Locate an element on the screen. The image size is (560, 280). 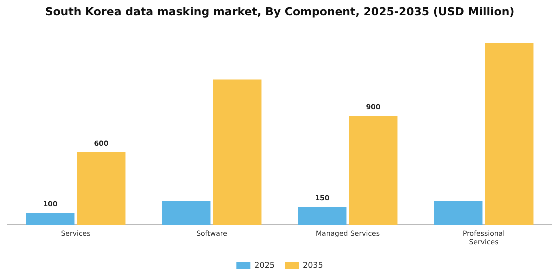
chart-title: South Korea data masking market, By Component, 2025-2035 (USD Million) is located at coordinates (280, 11).